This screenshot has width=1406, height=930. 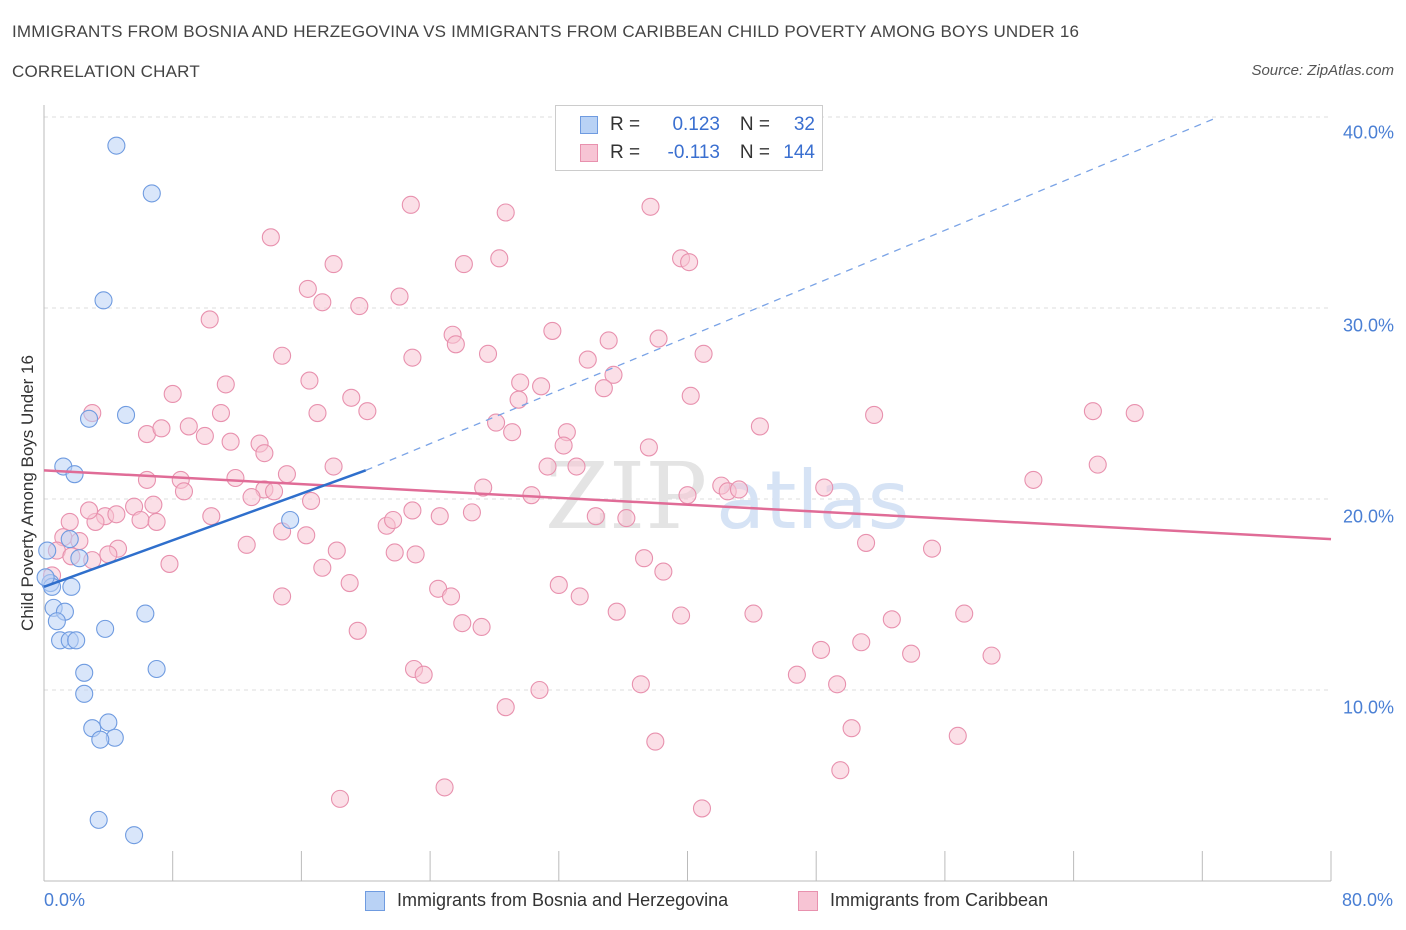 I want to click on legend-r-value-caribbean: -0.113, so click(x=693, y=152).